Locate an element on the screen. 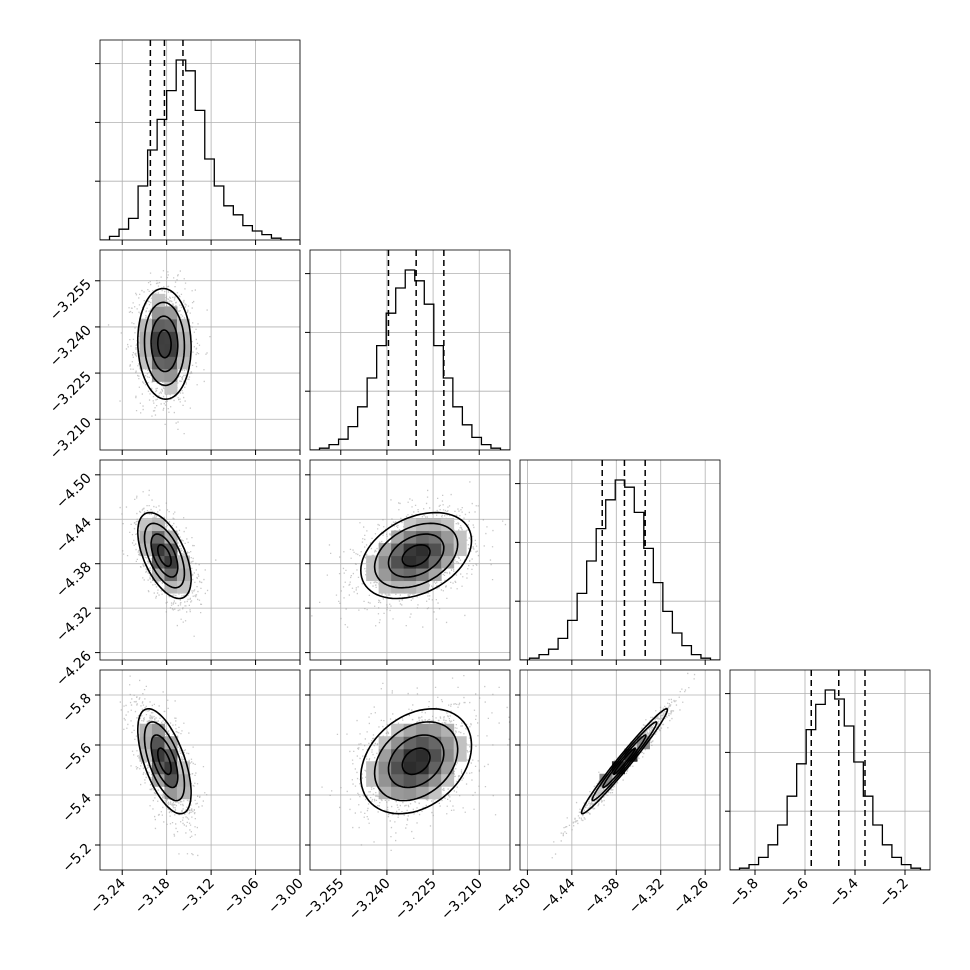 This screenshot has width=970, height=970. xtick-label-2-1: −4.44 is located at coordinates (558, 896).